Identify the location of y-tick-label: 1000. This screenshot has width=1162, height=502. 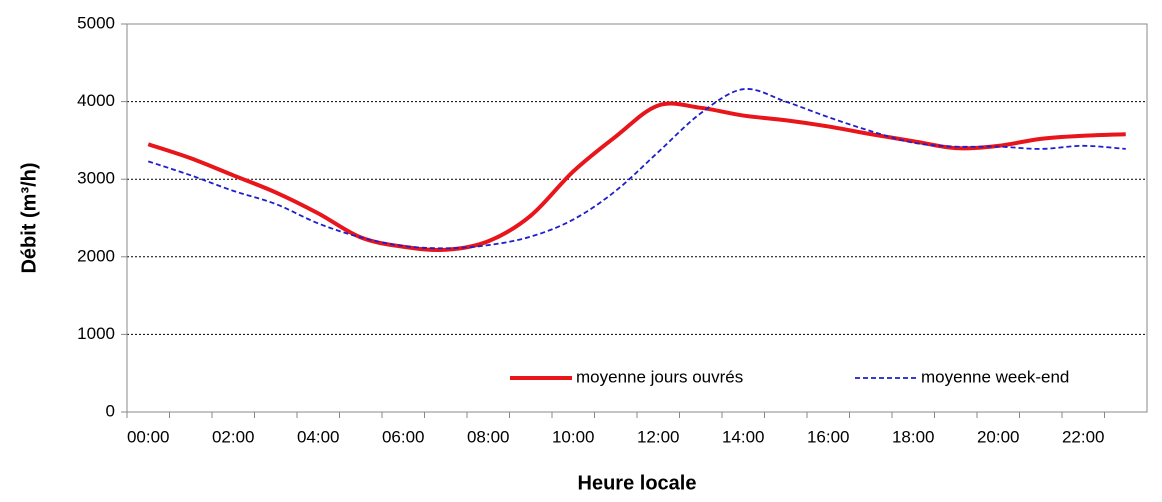
(96, 333).